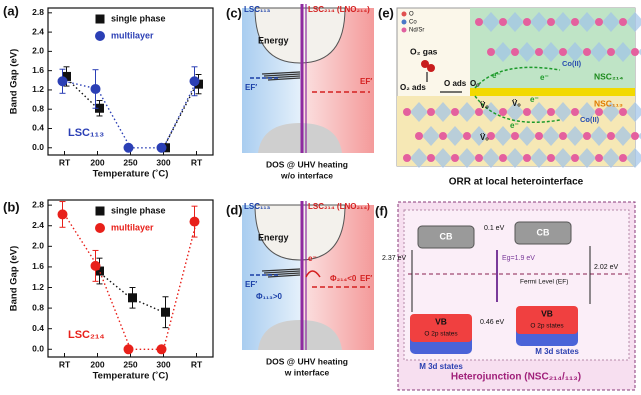 The image size is (641, 395). I want to click on series-line, so click(130, 282).